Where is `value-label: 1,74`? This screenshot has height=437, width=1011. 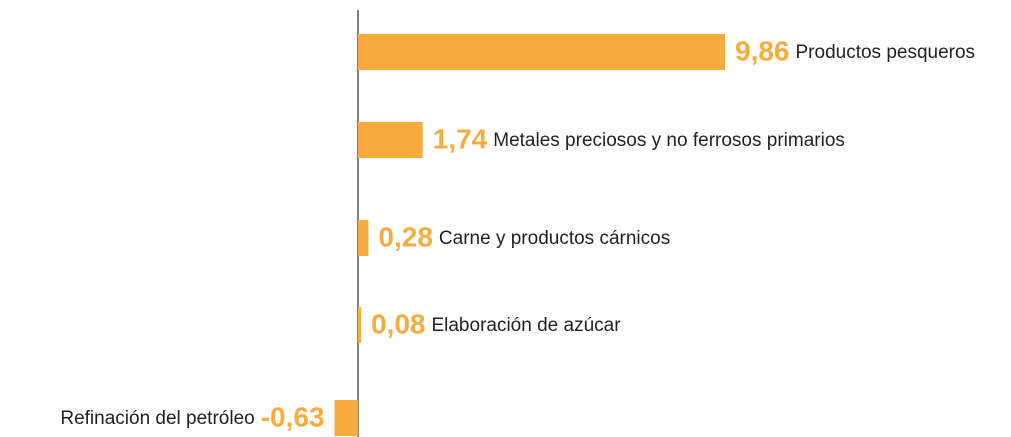 value-label: 1,74 is located at coordinates (460, 138).